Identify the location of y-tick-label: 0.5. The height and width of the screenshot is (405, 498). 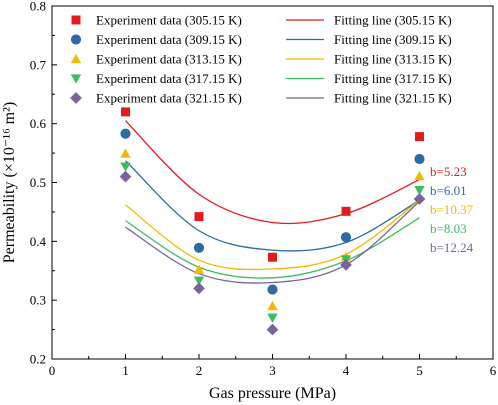
(38, 182).